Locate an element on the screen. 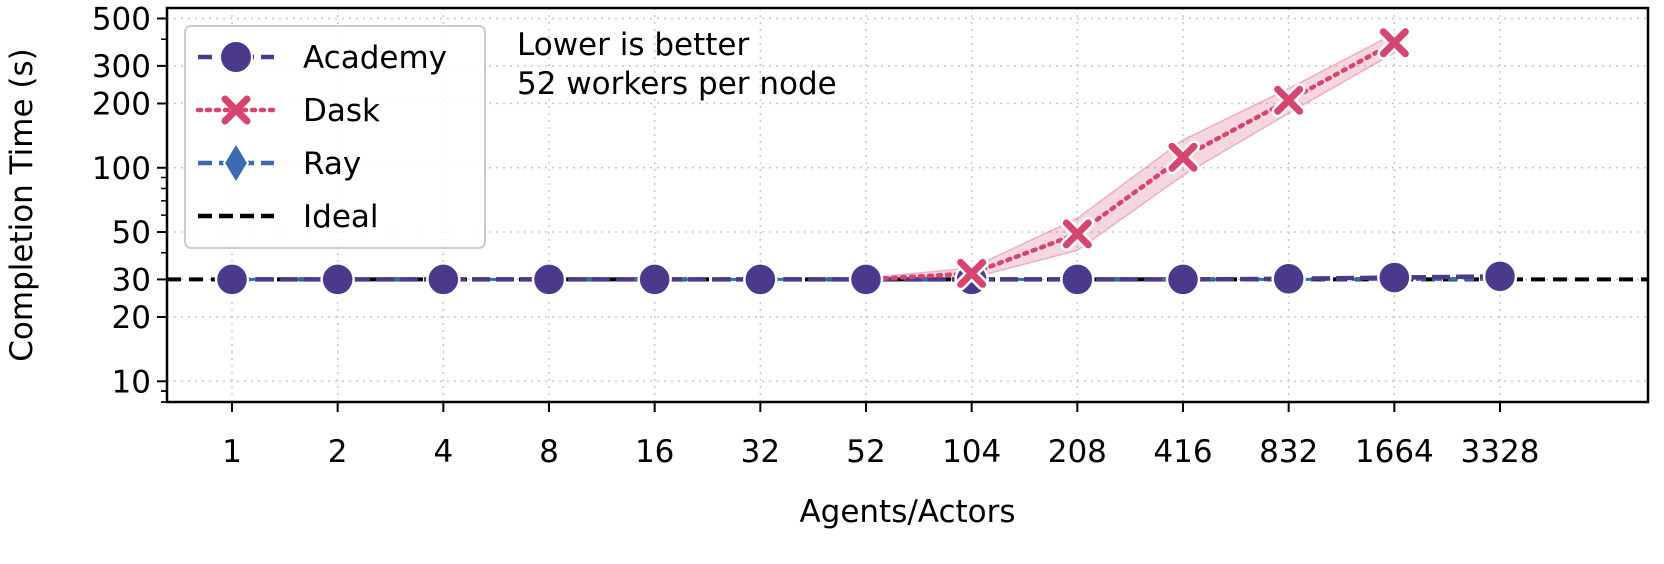  legend-item-ideal: Ideal is located at coordinates (288, 217).